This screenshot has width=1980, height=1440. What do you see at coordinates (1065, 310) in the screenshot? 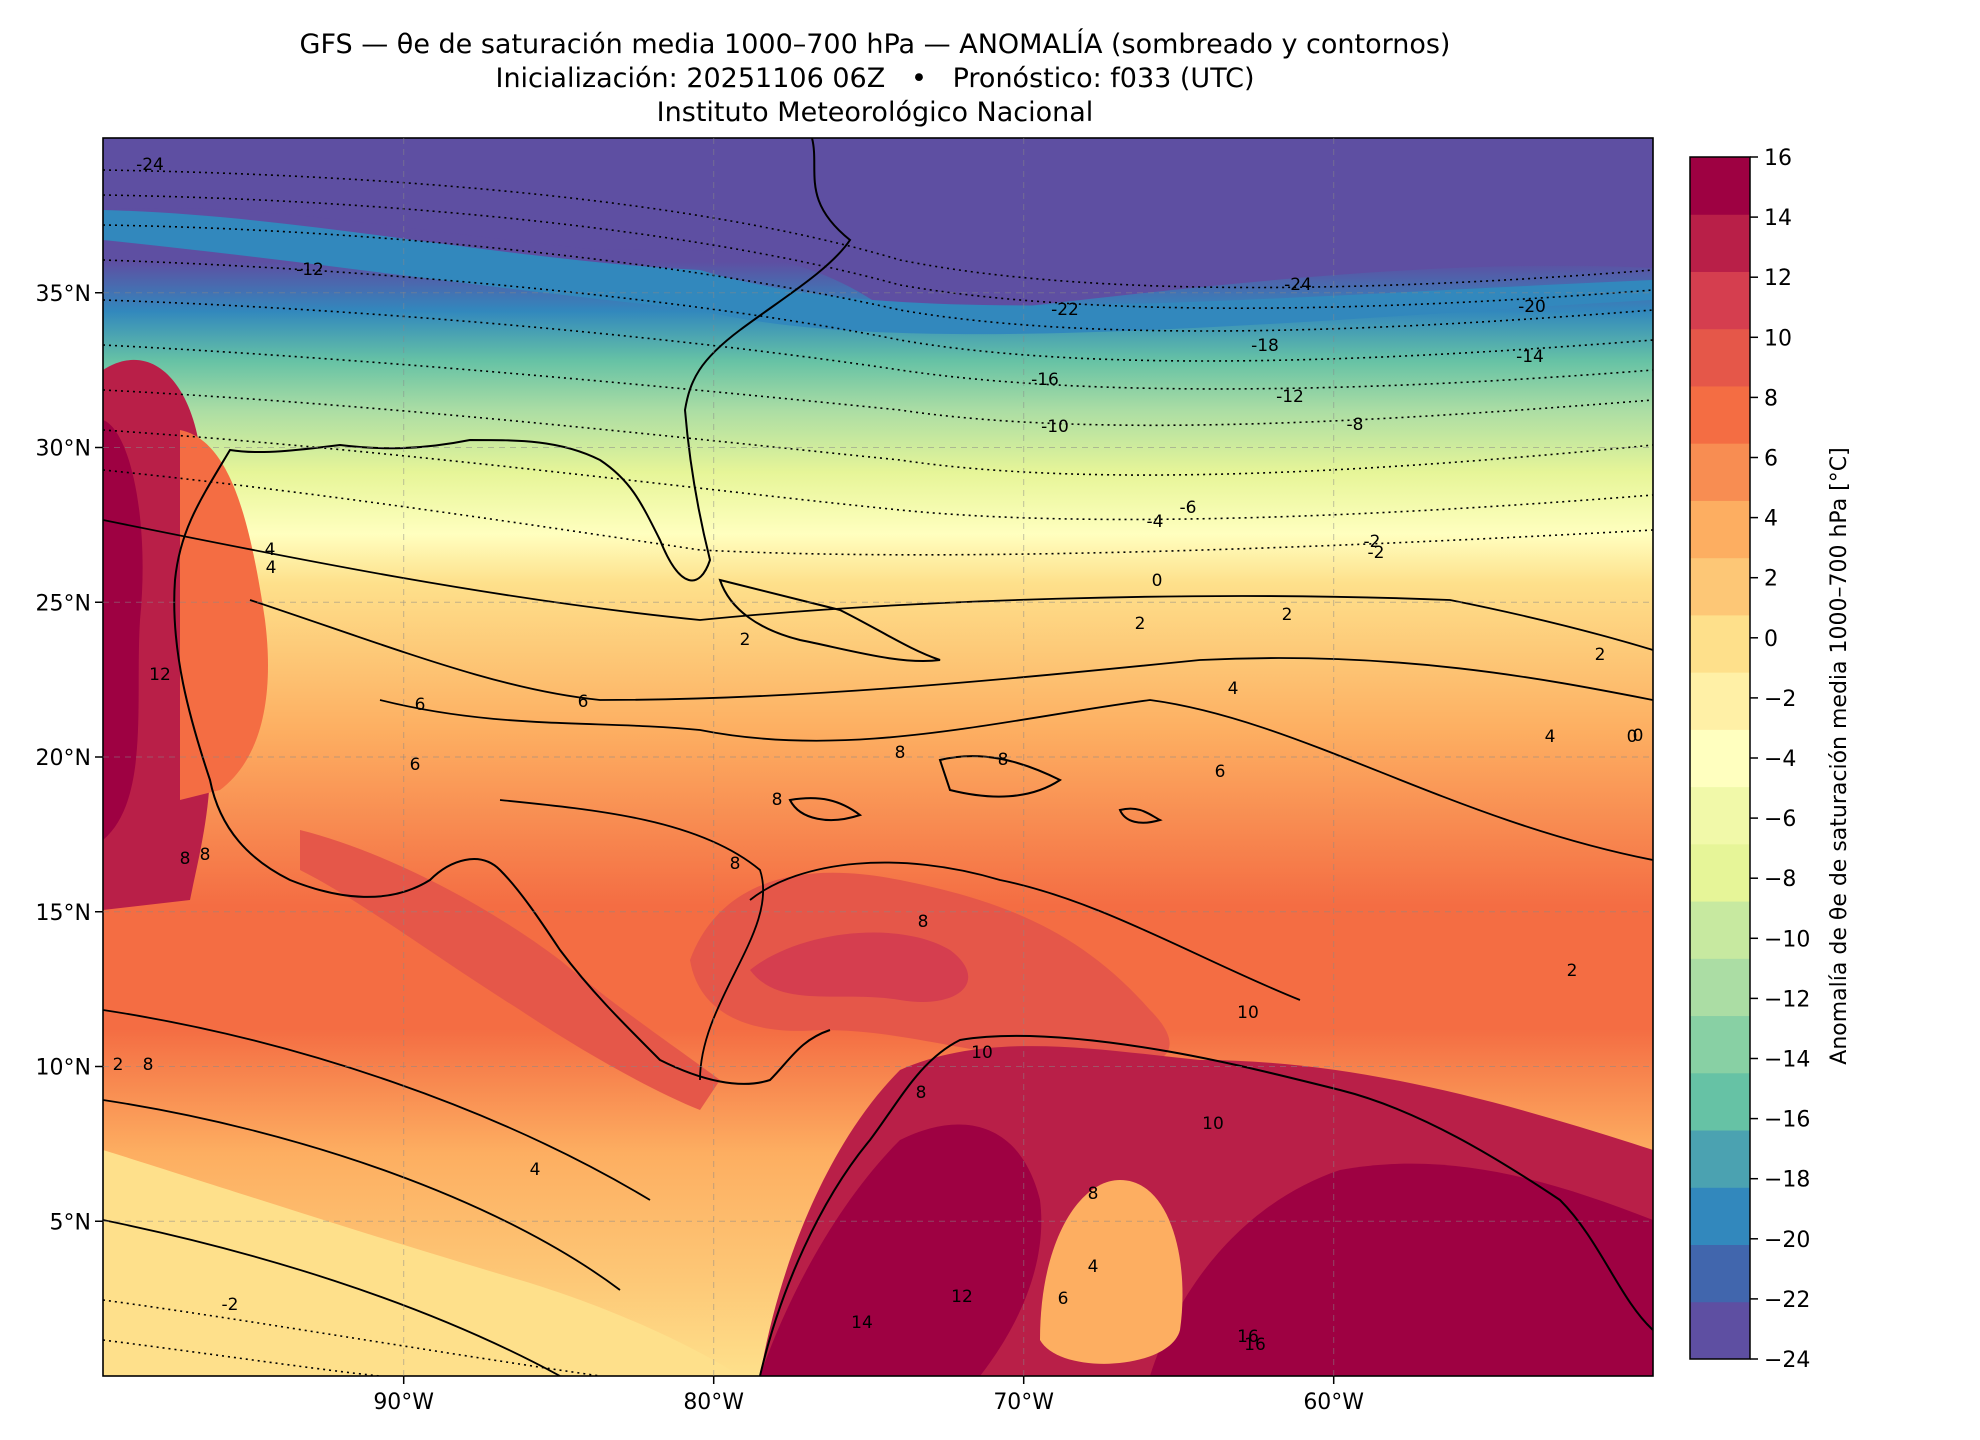
I see `contour-label: -22` at bounding box center [1065, 310].